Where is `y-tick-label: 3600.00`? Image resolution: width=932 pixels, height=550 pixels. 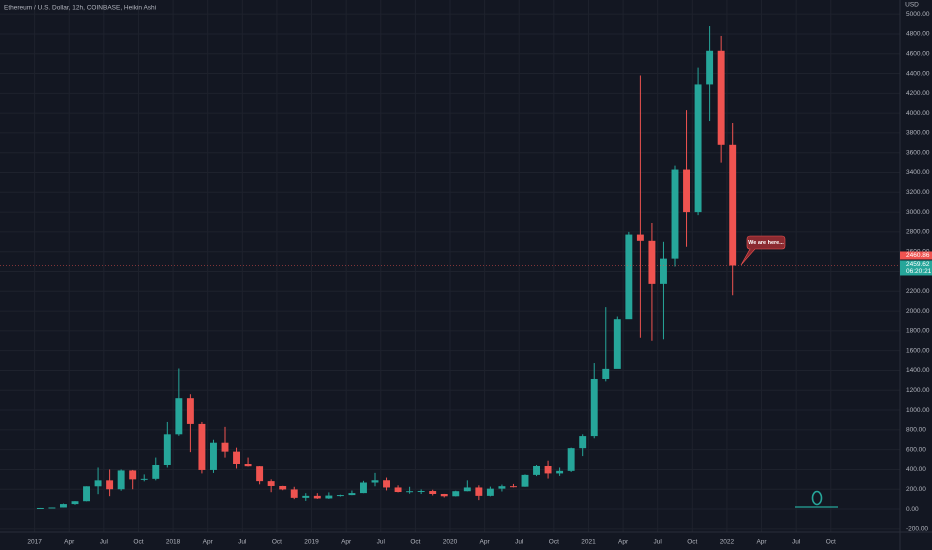
y-tick-label: 3600.00 is located at coordinates (918, 152).